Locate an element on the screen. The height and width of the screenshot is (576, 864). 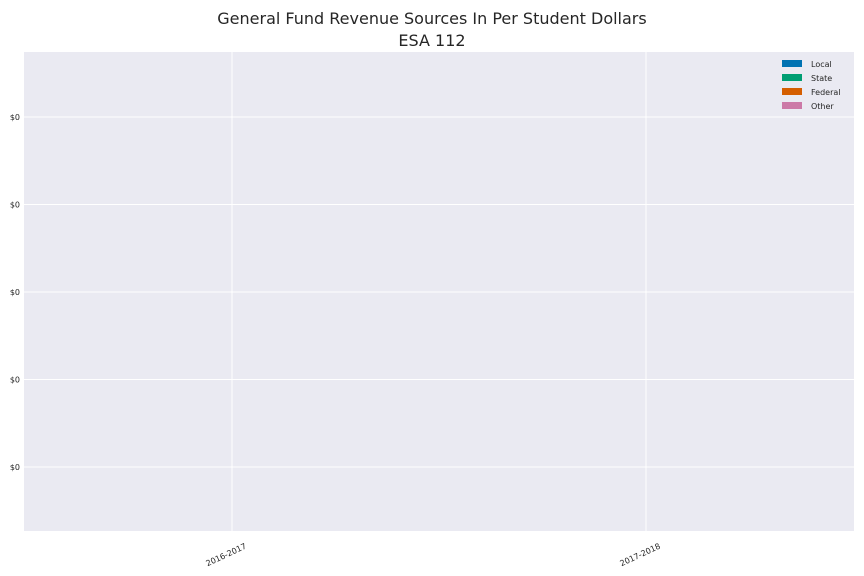
y-axis-ticks: $0 $0 $0 $0 $0 is located at coordinates (15, 292).